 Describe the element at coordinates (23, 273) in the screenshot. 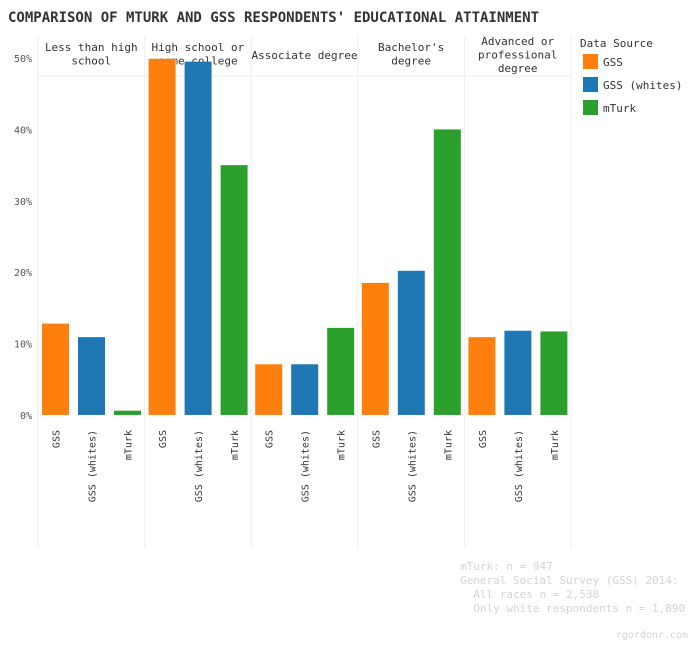

I see `y-tick-label: 20%` at that location.